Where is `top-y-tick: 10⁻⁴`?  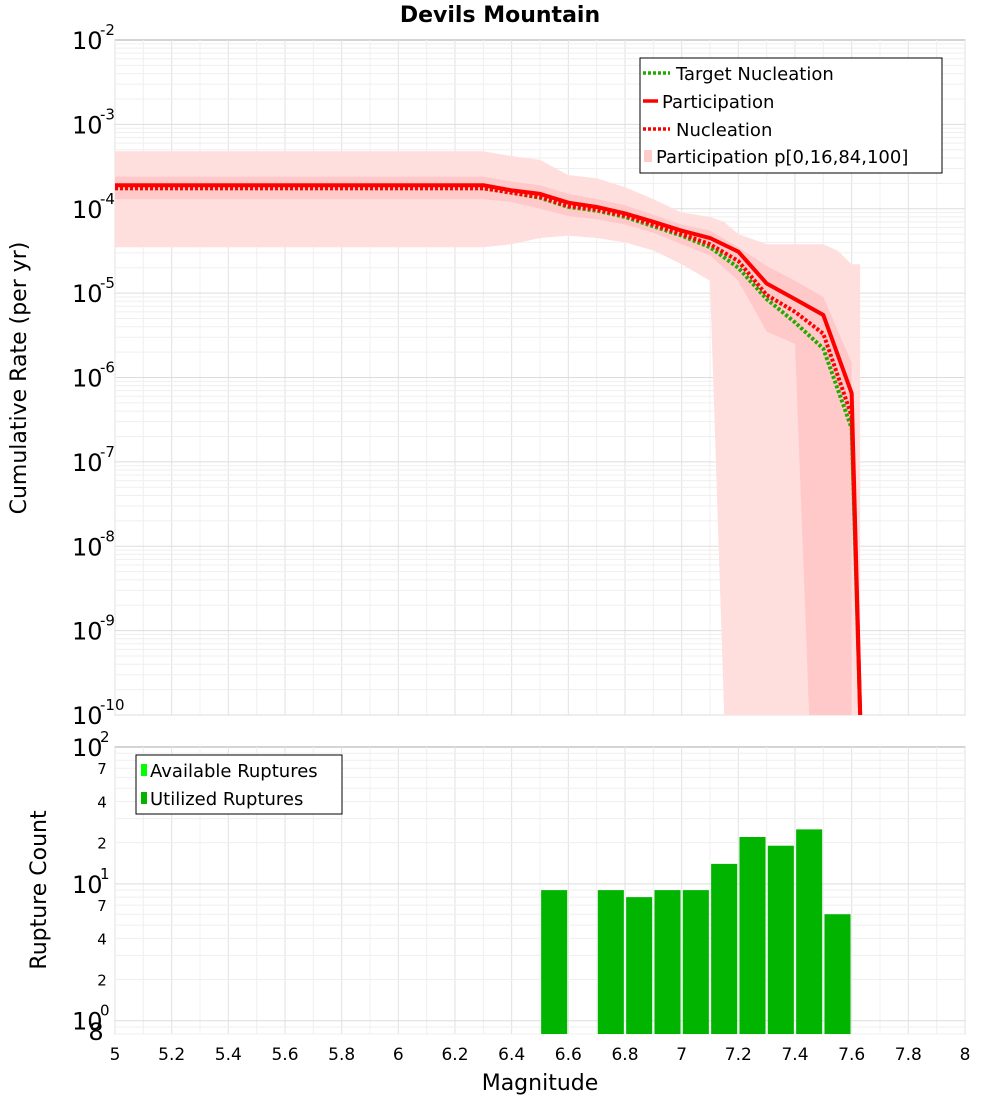 top-y-tick: 10⁻⁴ is located at coordinates (93, 207).